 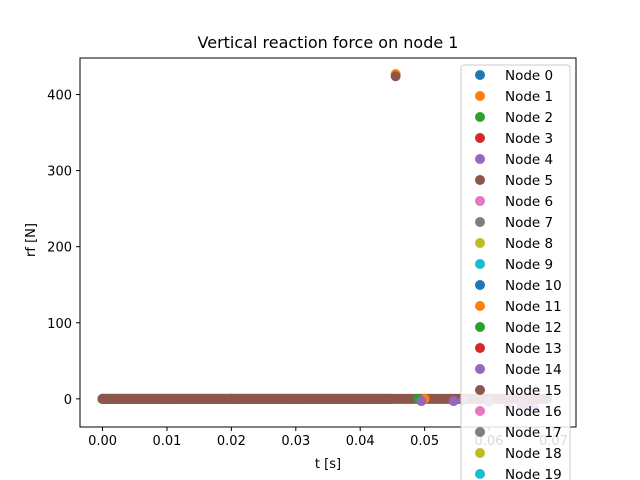 I want to click on y-tick-label: 200, so click(x=59, y=248).